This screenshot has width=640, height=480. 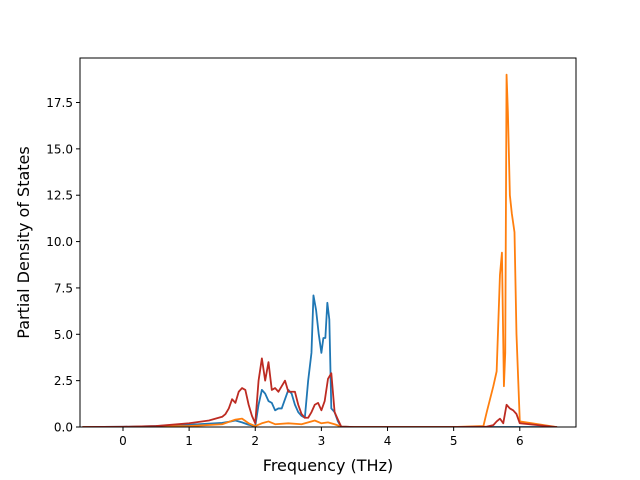 I want to click on y-tick-label: 7.5, so click(x=63, y=288).